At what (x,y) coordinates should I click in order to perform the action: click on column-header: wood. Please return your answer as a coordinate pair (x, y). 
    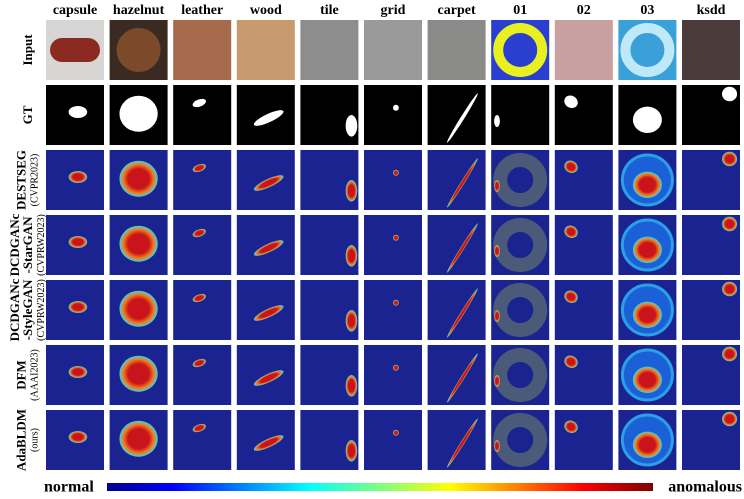
    Looking at the image, I should click on (266, 10).